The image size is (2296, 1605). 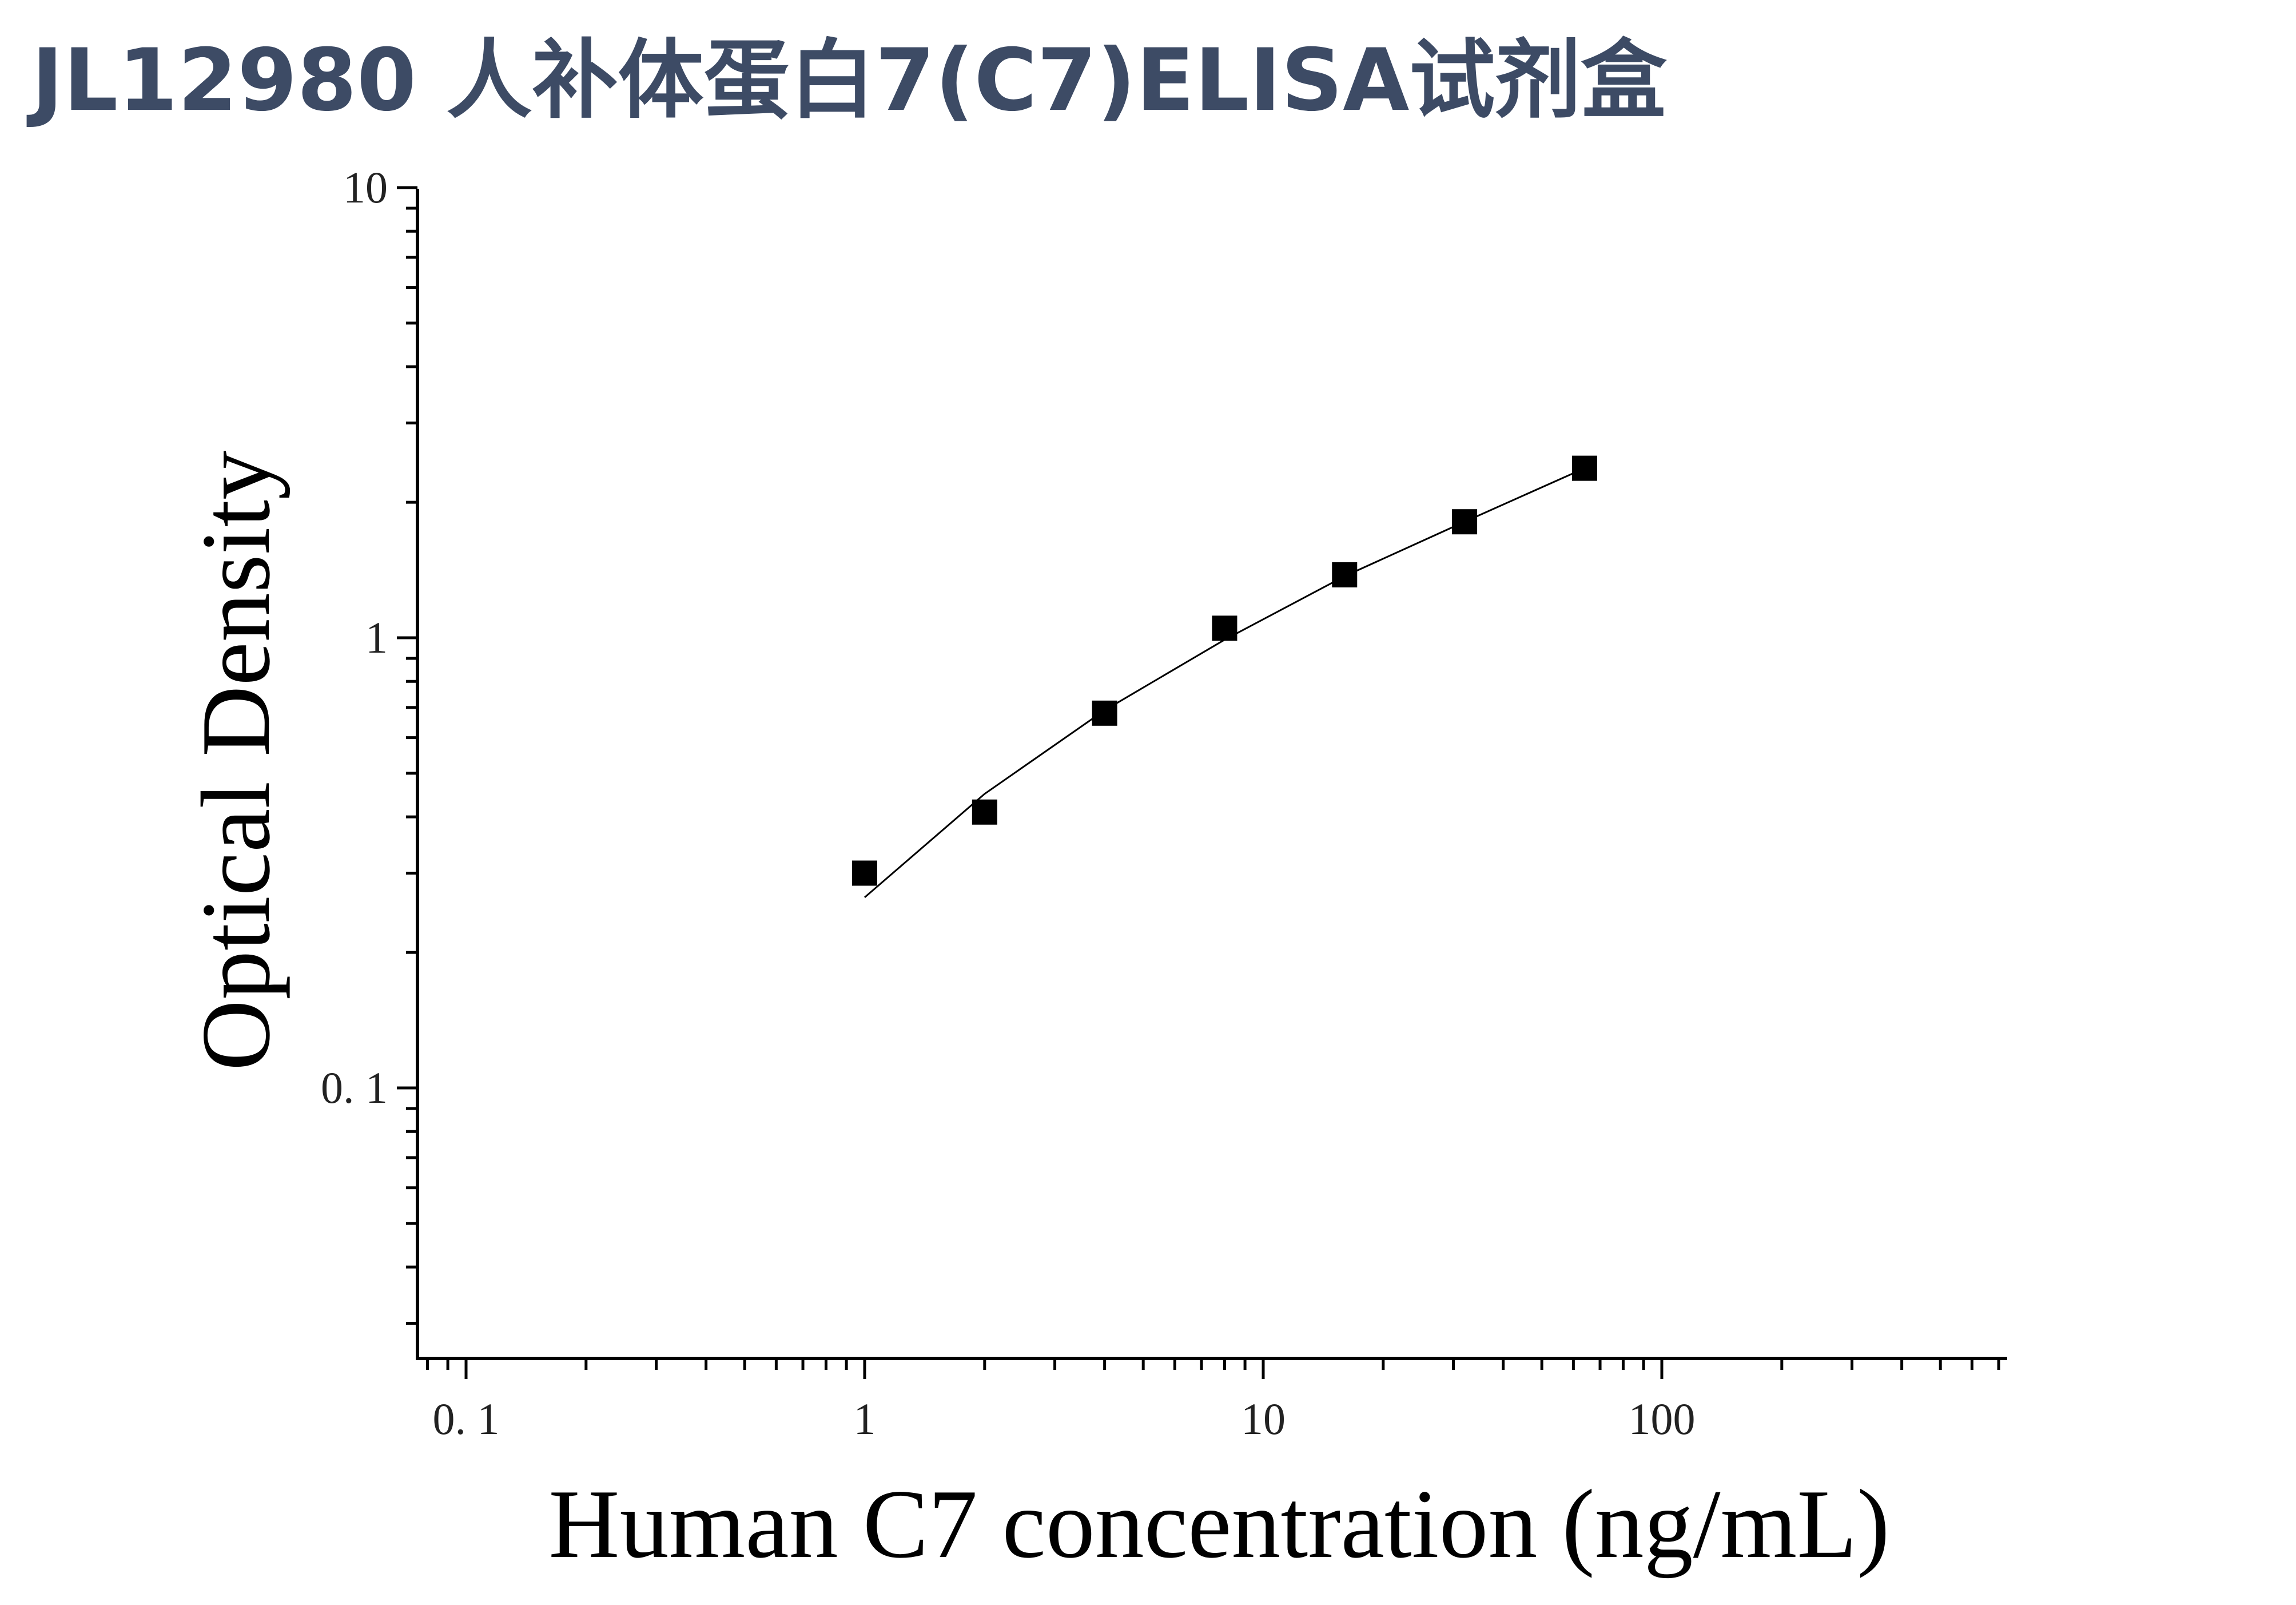 What do you see at coordinates (865, 1419) in the screenshot?
I see `x-tick-label: 1` at bounding box center [865, 1419].